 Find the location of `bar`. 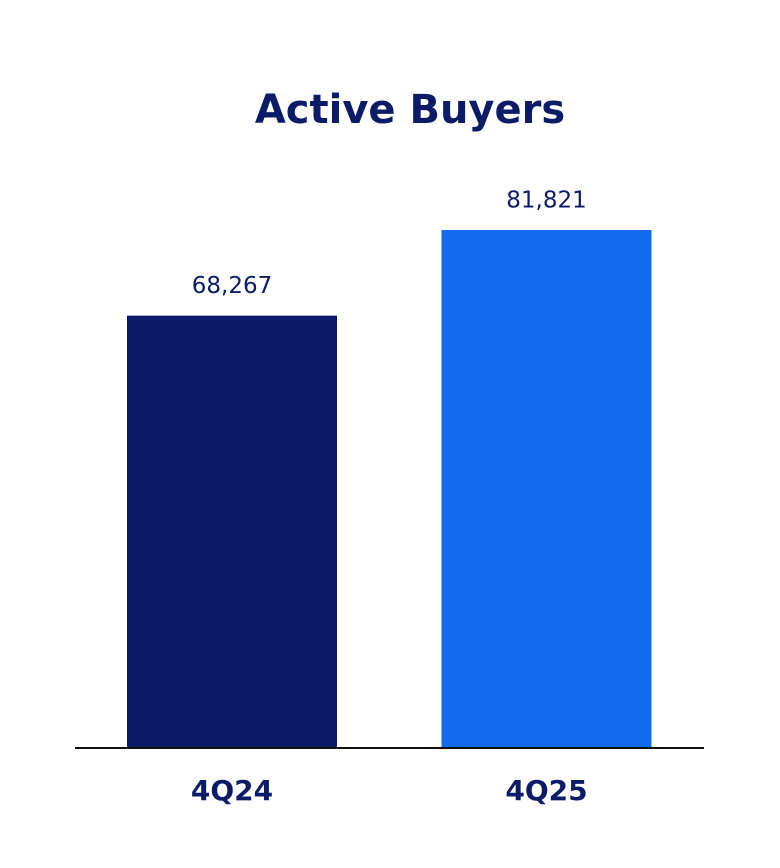

bar is located at coordinates (232, 531).